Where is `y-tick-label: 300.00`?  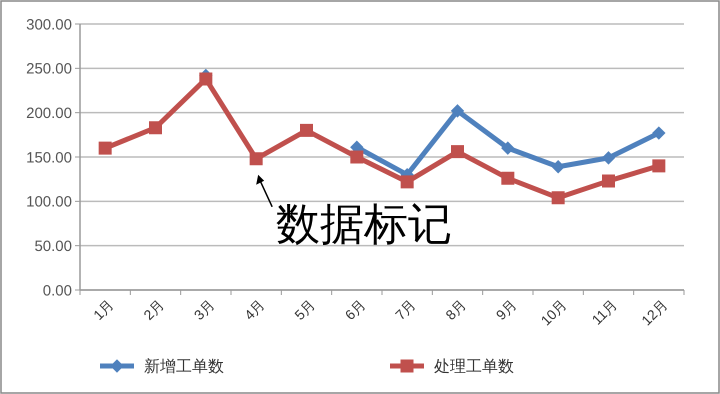 y-tick-label: 300.00 is located at coordinates (49, 25).